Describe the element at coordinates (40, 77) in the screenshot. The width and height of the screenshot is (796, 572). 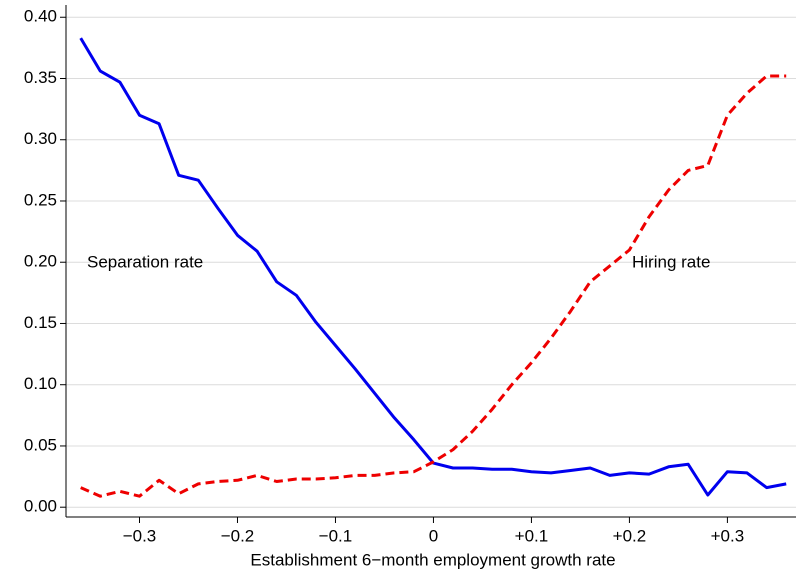
I see `y-tick-label: 0.35` at that location.